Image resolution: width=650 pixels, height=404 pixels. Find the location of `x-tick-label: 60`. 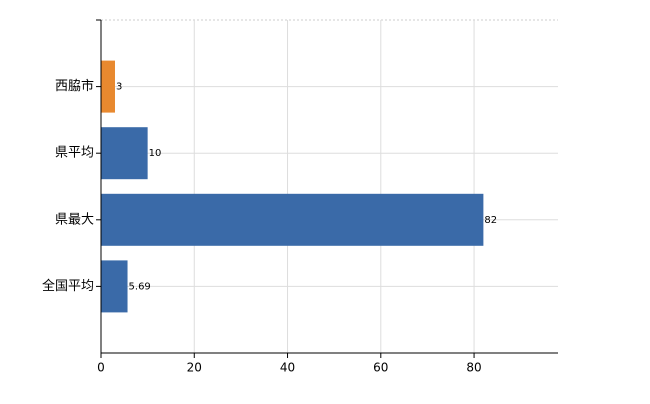

x-tick-label: 60 is located at coordinates (380, 368).